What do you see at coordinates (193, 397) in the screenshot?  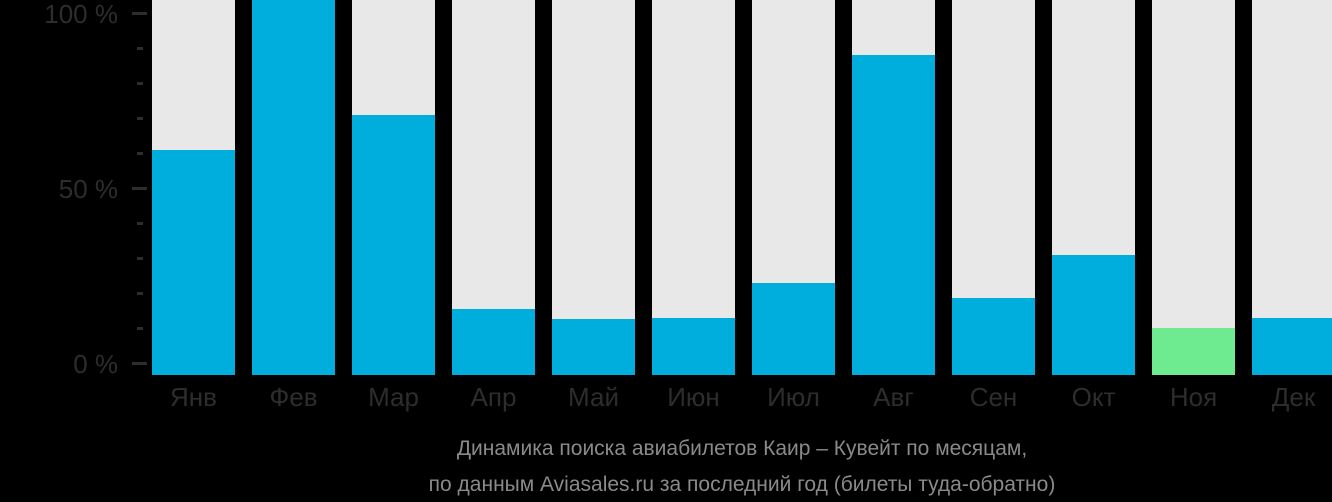 I see `x-tick-label: Янв` at bounding box center [193, 397].